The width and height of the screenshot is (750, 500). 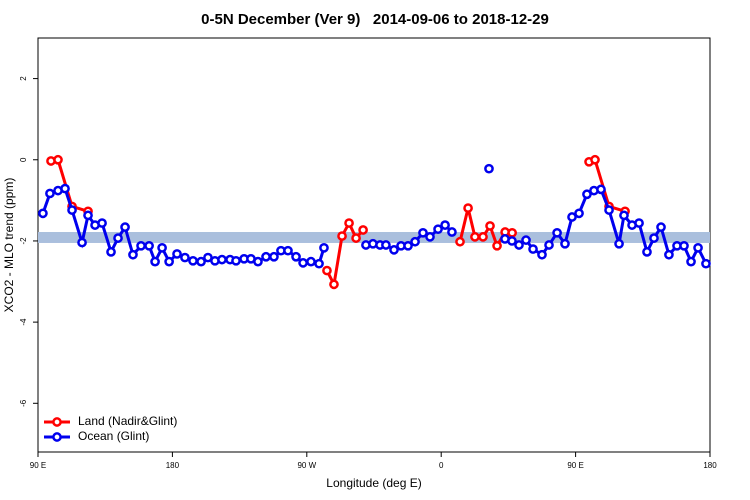 I want to click on x-tick-label: 0, so click(x=441, y=465).